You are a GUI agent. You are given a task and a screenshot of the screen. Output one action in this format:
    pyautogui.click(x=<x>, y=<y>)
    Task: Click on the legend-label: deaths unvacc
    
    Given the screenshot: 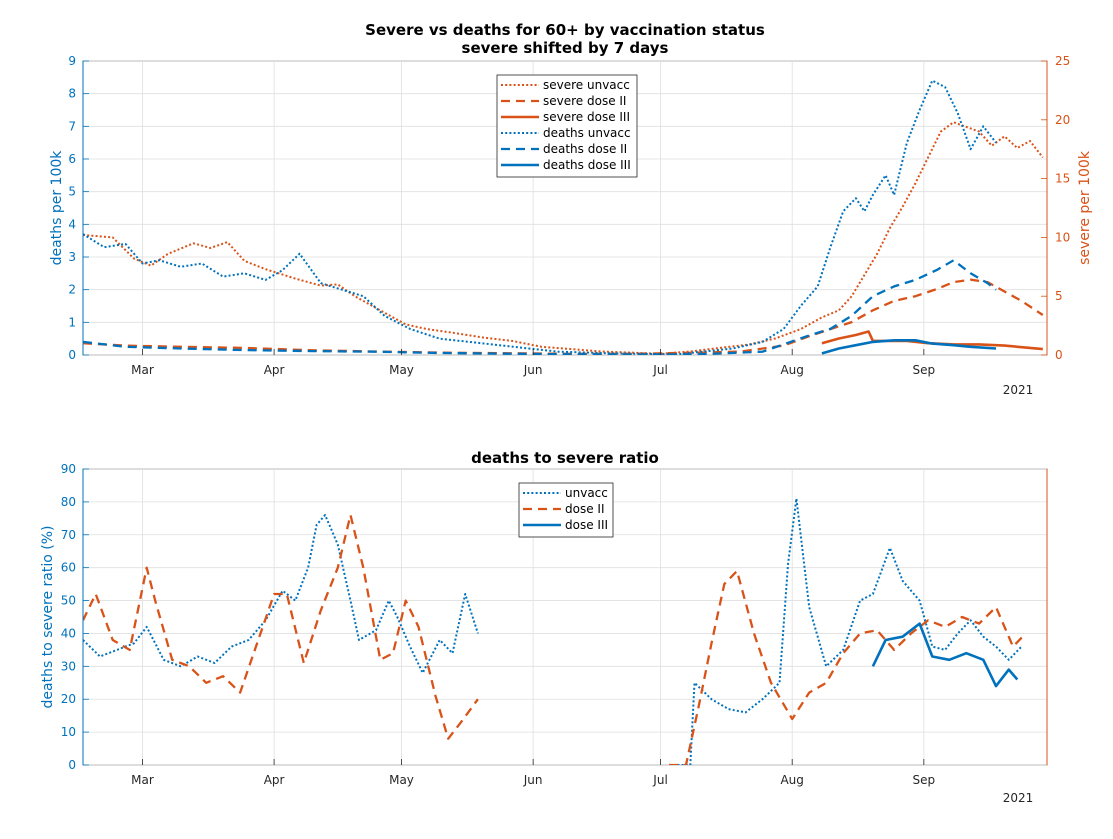 What is the action you would take?
    pyautogui.click(x=587, y=133)
    